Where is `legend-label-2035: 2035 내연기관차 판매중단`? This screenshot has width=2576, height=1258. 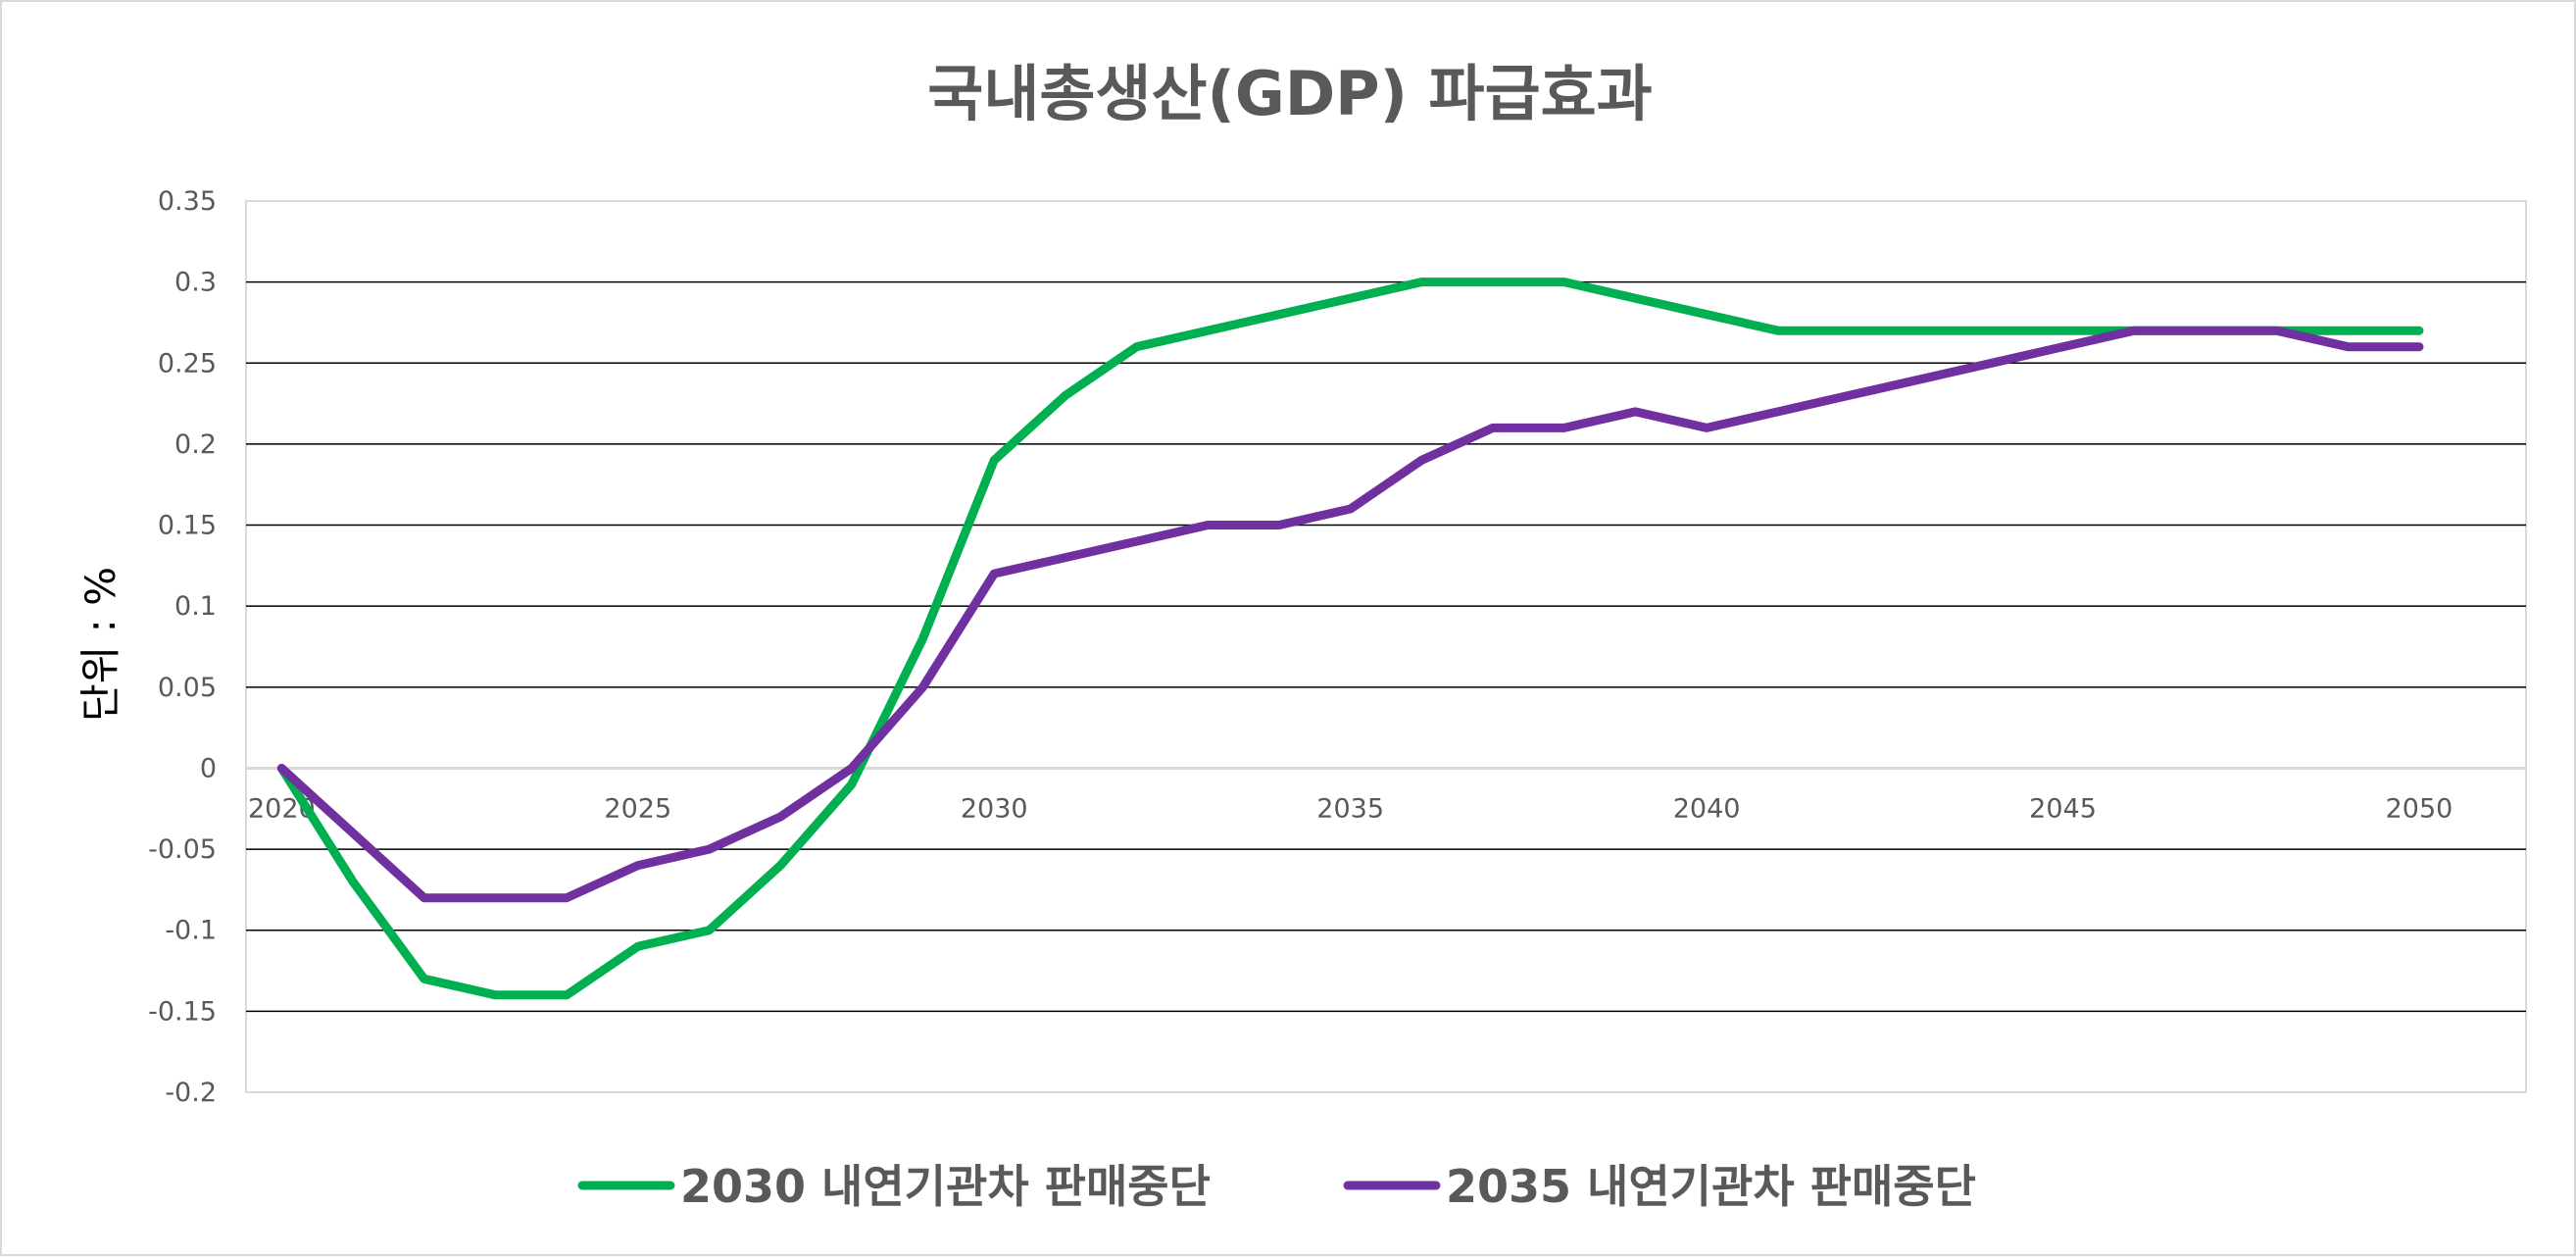
legend-label-2035: 2035 내연기관차 판매중단 is located at coordinates (1711, 1187).